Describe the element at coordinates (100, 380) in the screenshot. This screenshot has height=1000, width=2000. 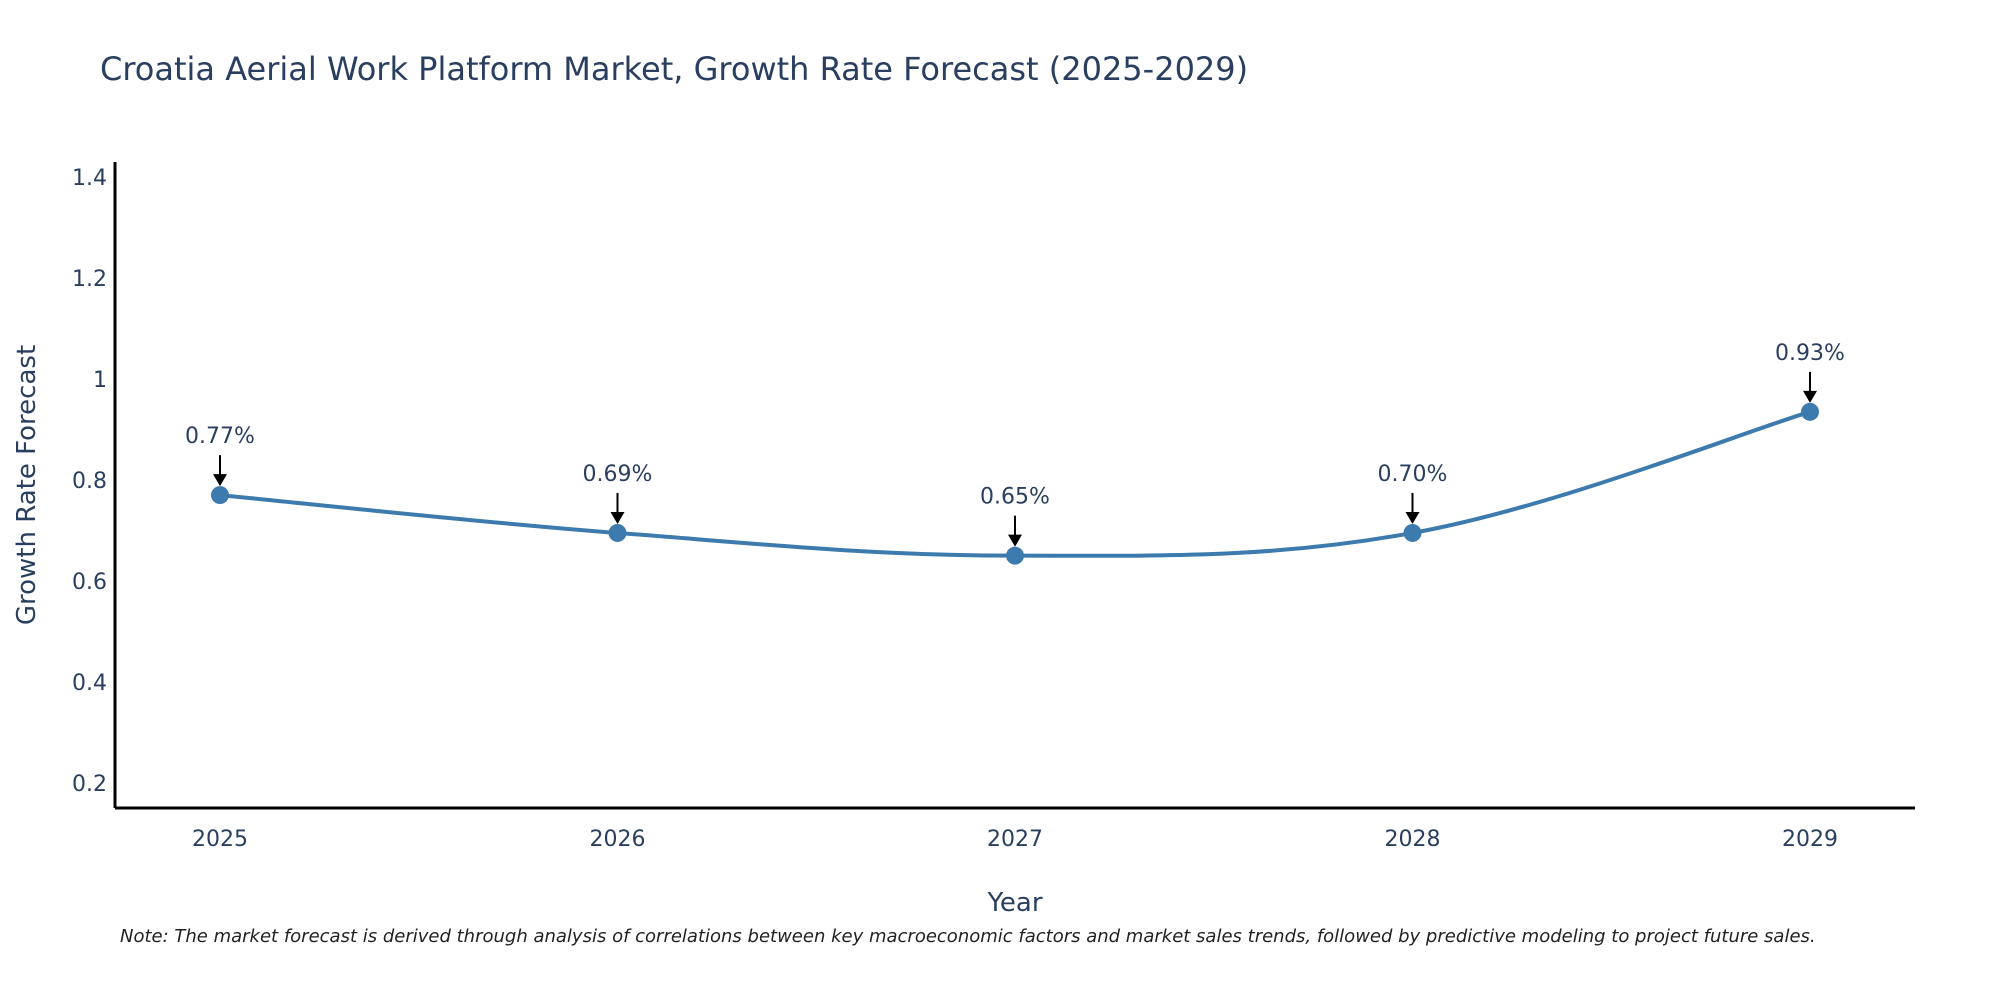
I see `y-tick-label: 1` at that location.